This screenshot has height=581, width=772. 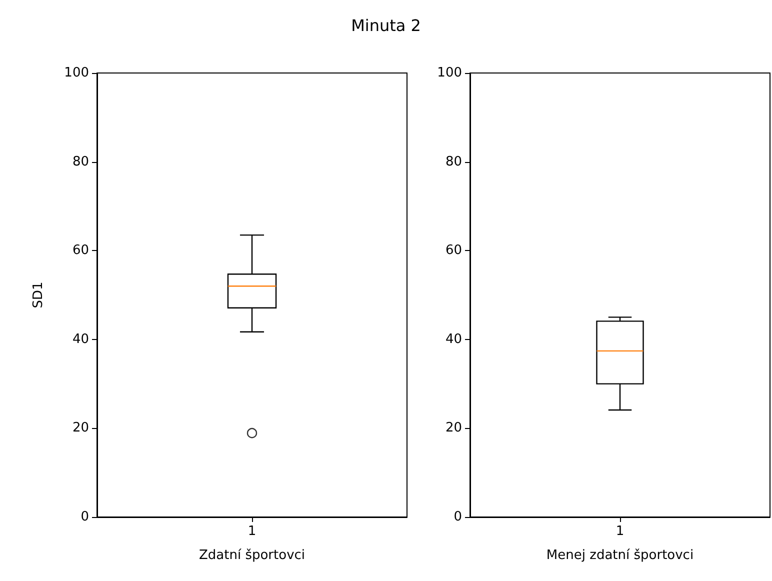 What do you see at coordinates (620, 555) in the screenshot?
I see `x-axis-title: Menej zdatní športovci` at bounding box center [620, 555].